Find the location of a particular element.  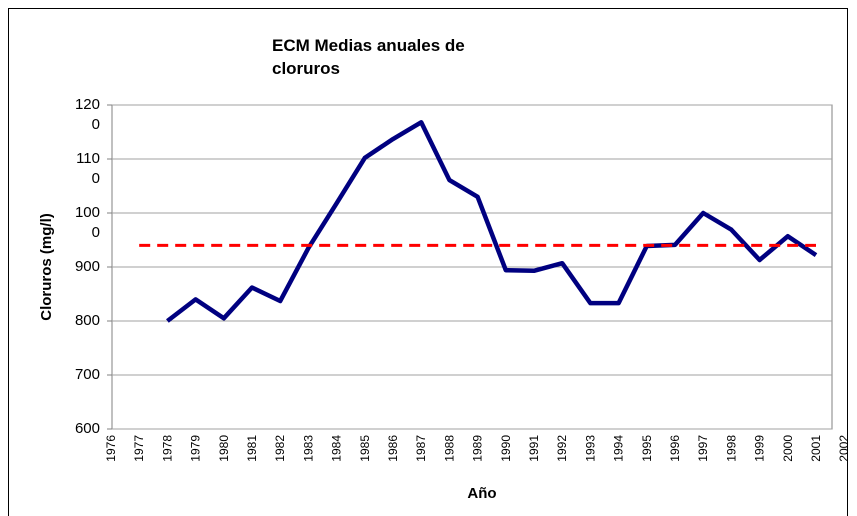

x-tick-label: 2002 is located at coordinates (844, 448).